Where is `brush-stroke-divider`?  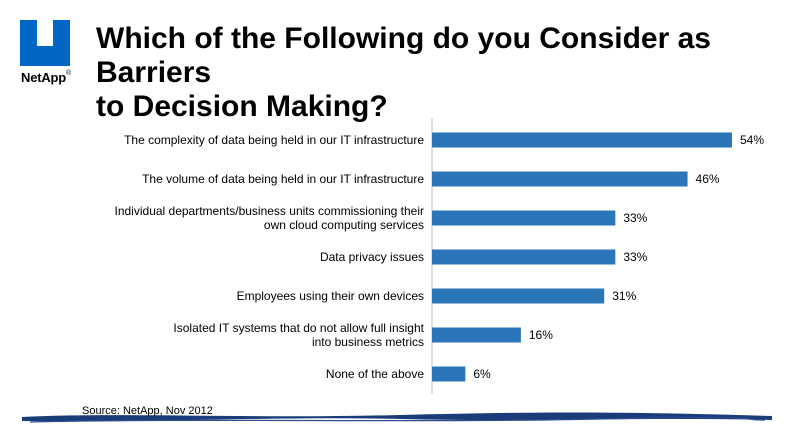
brush-stroke-divider is located at coordinates (397, 417).